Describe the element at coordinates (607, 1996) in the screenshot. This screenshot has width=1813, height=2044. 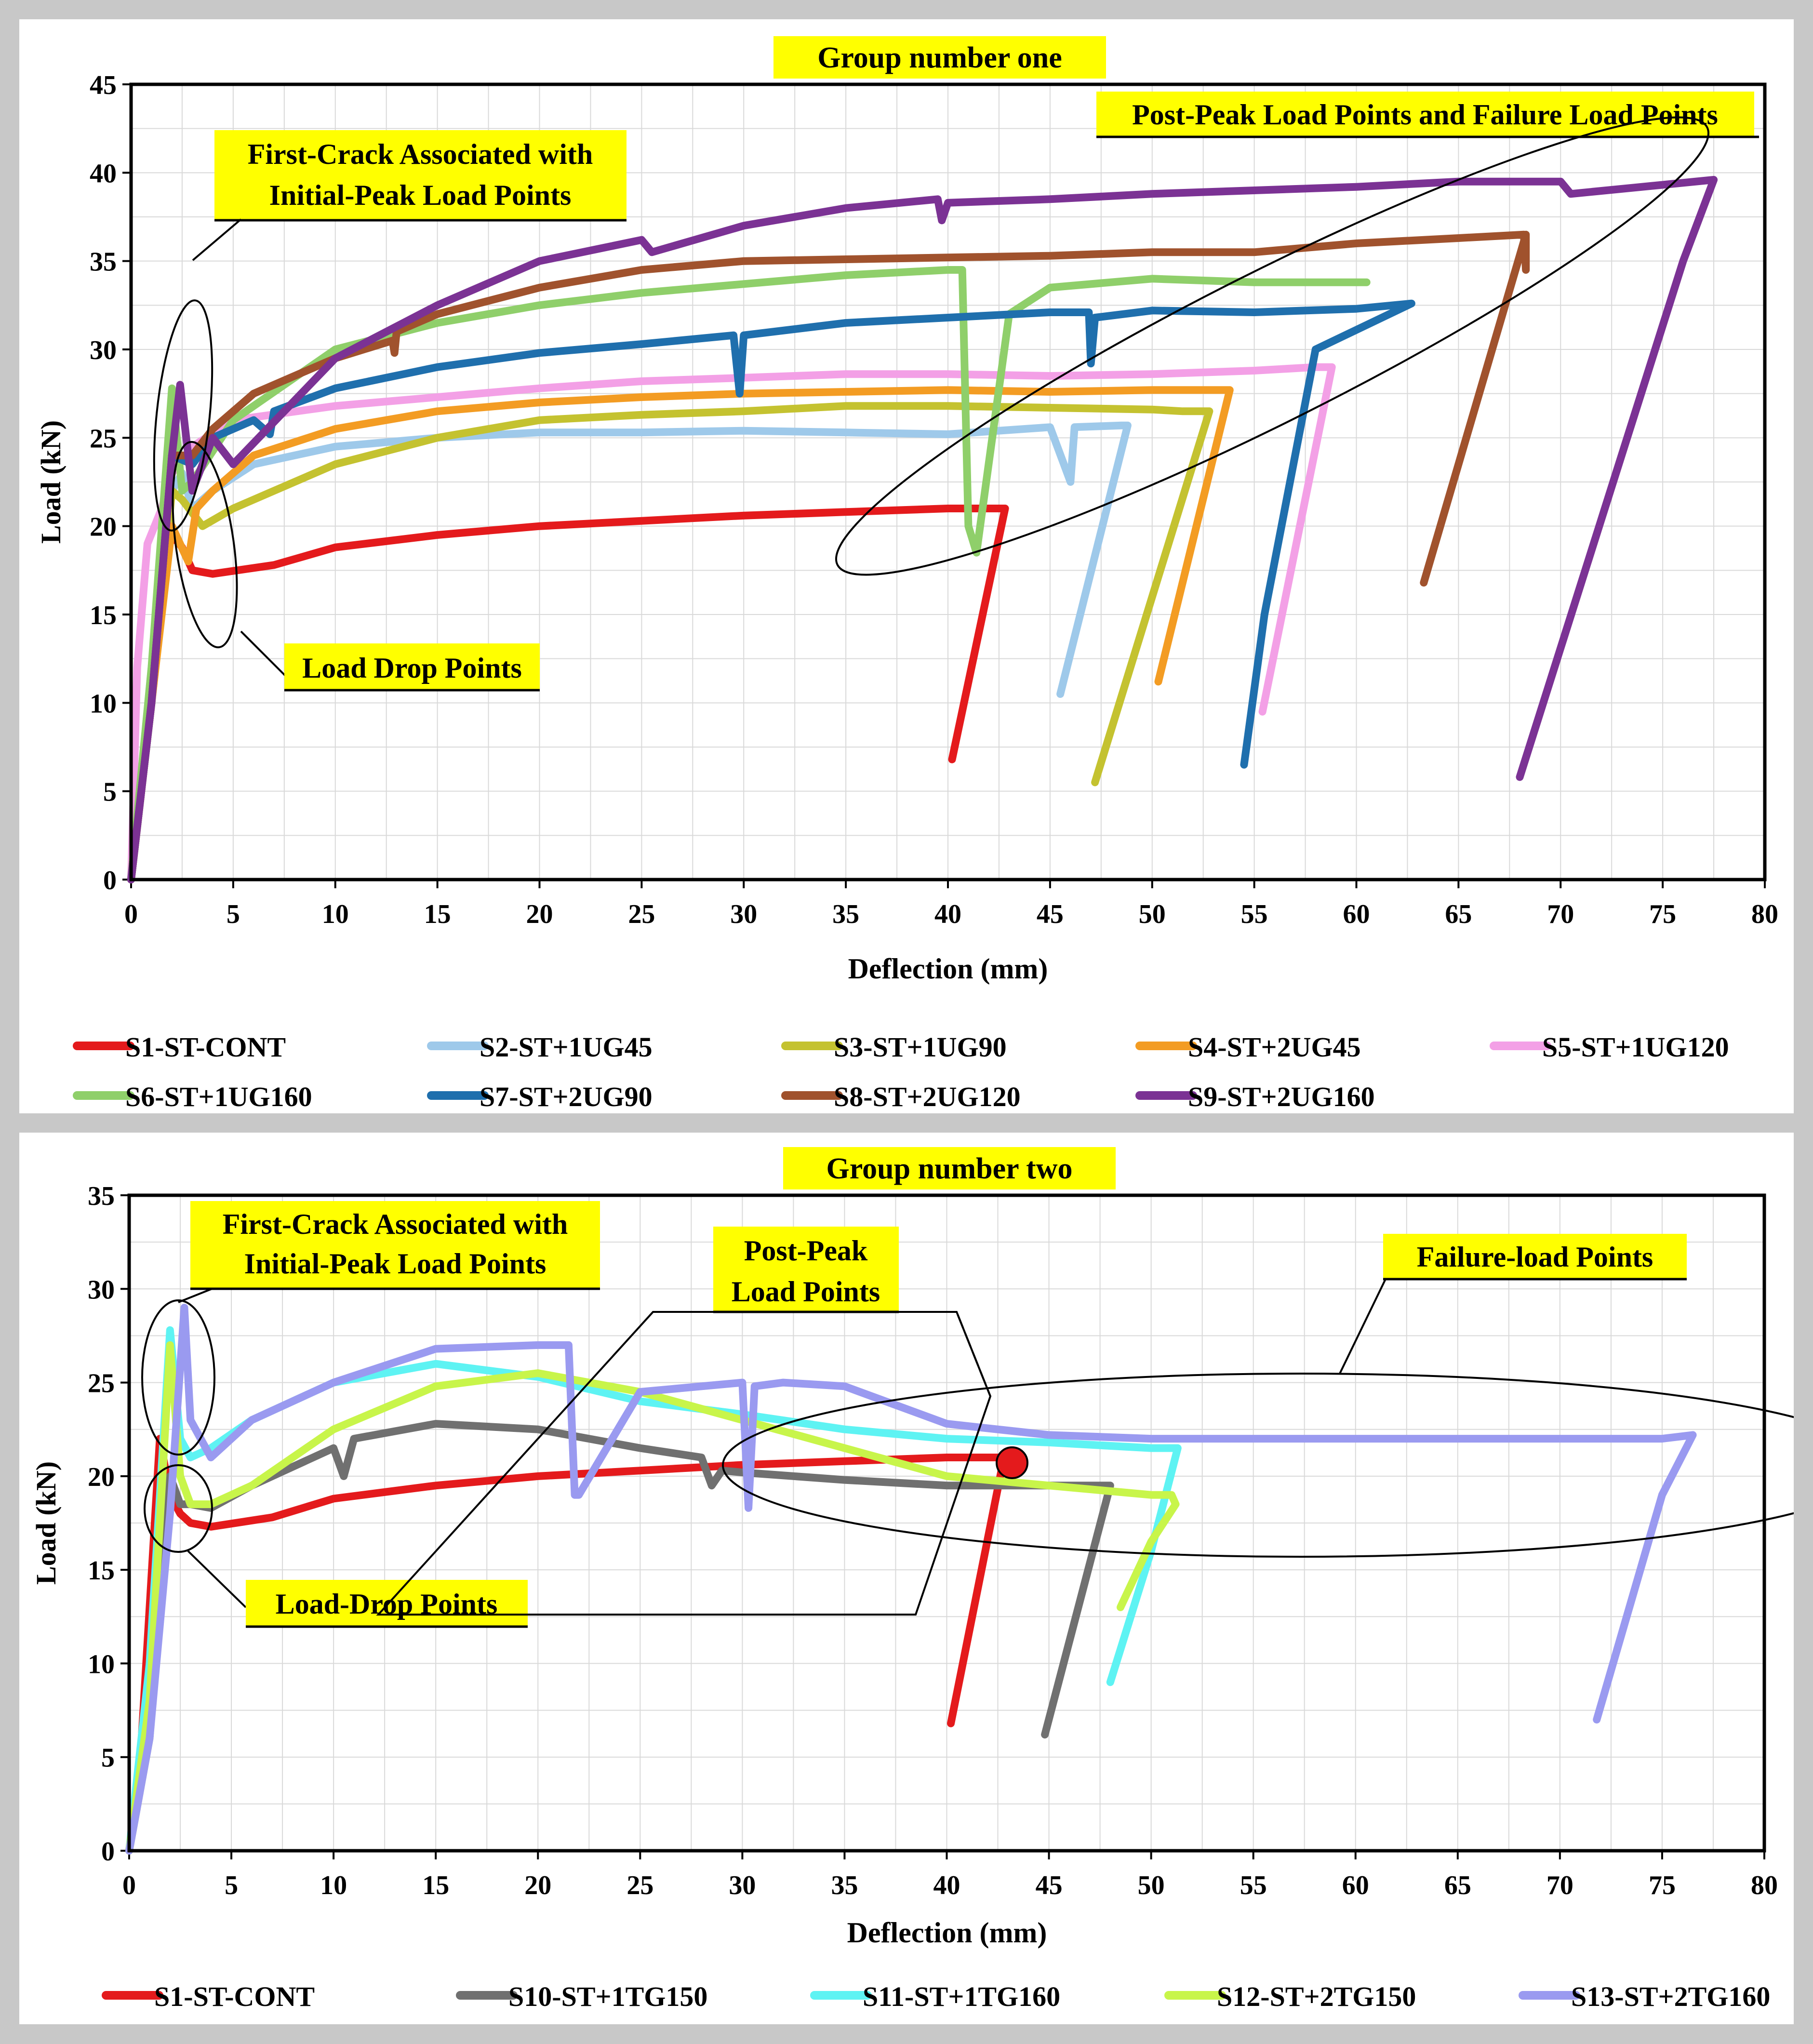
I see `legend-label: S10-ST+1TG150` at that location.